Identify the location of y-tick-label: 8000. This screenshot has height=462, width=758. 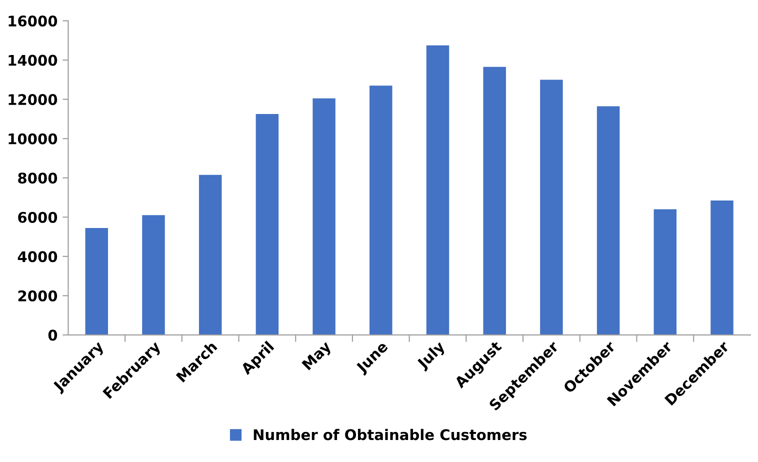
(38, 178).